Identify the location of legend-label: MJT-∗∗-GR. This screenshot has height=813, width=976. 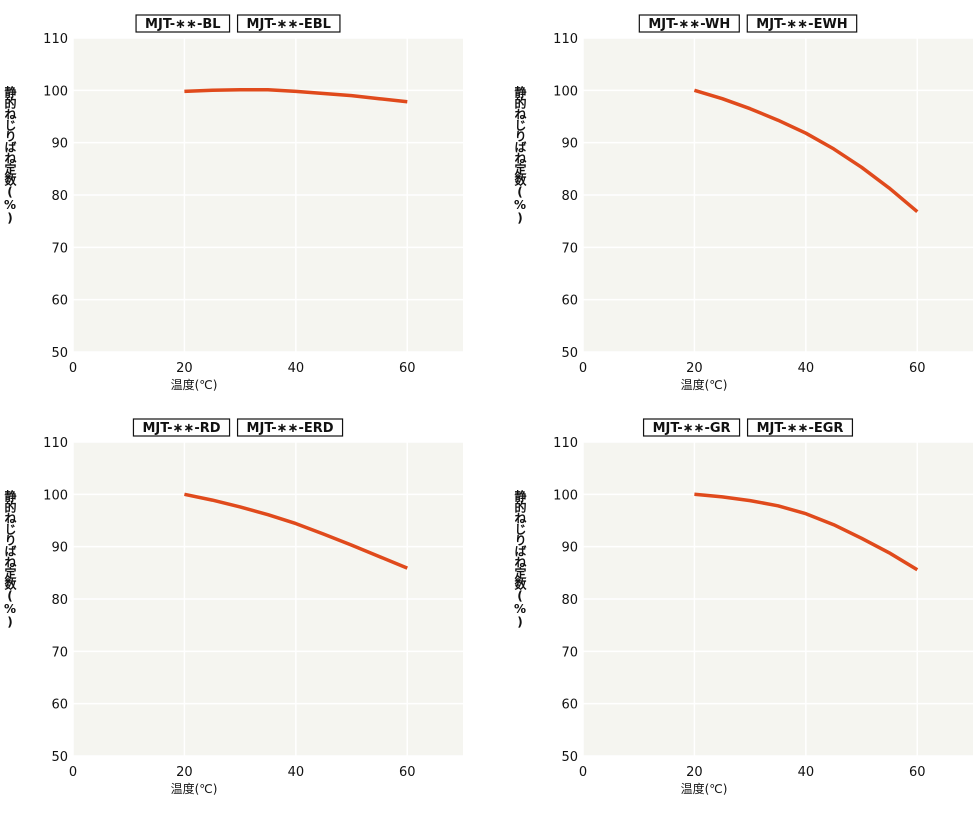
(692, 428).